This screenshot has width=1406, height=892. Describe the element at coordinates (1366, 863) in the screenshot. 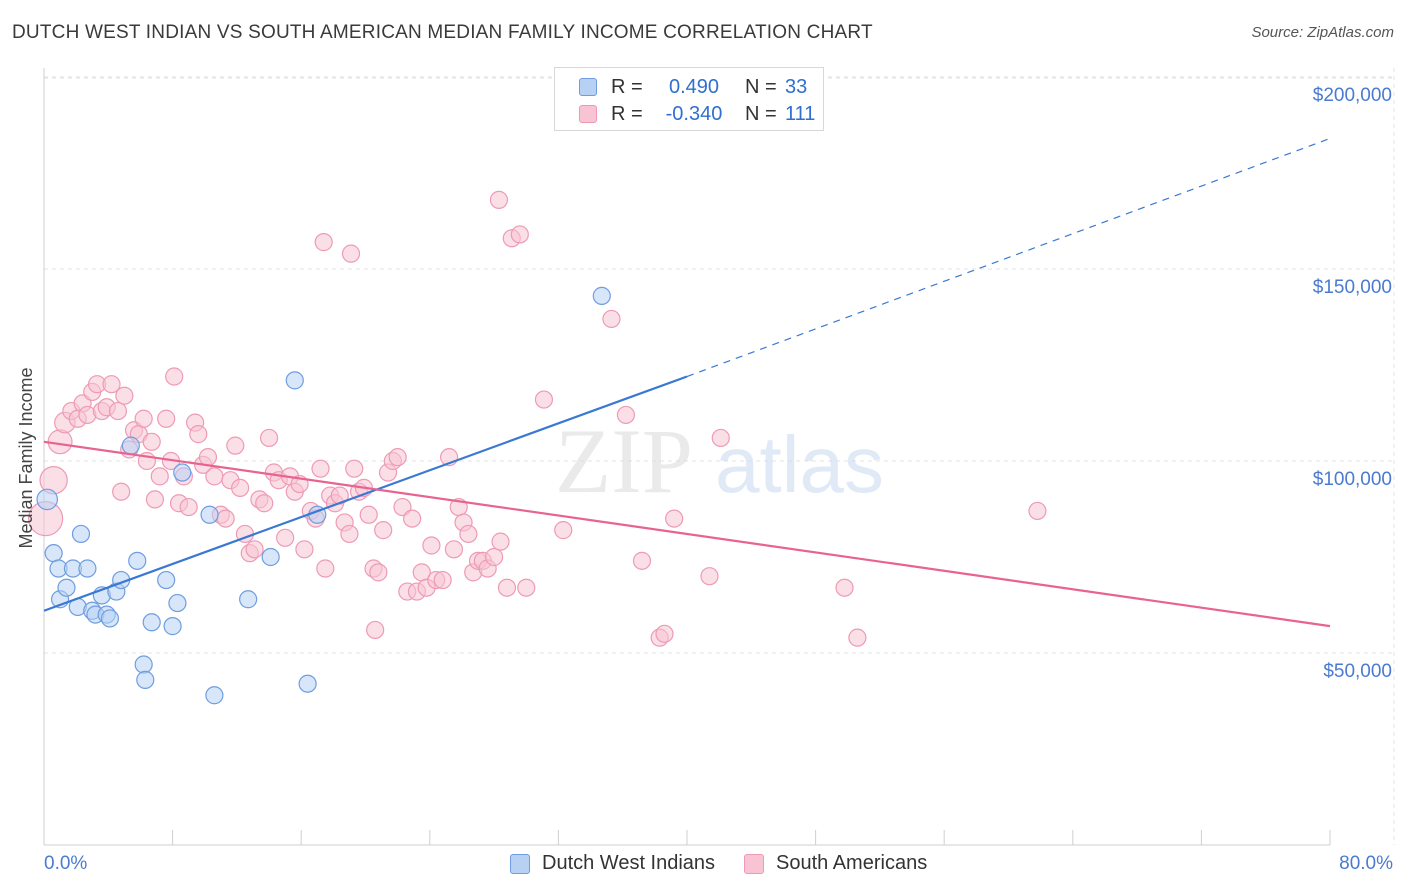

I see `x-tick-label: 80.0%` at that location.